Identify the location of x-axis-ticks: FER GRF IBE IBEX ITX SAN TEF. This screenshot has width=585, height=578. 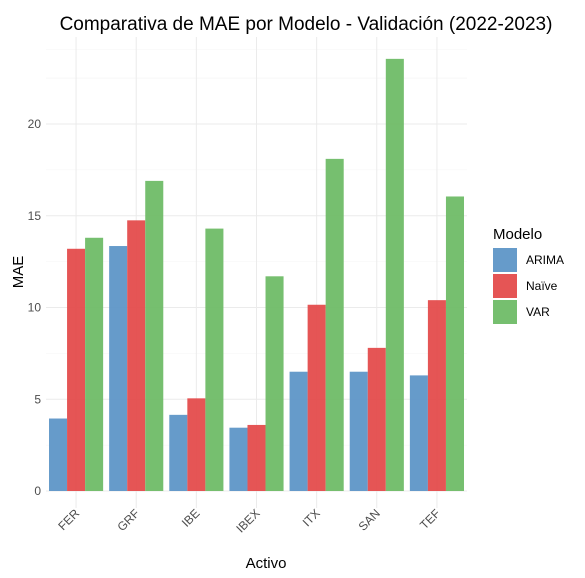
(249, 520).